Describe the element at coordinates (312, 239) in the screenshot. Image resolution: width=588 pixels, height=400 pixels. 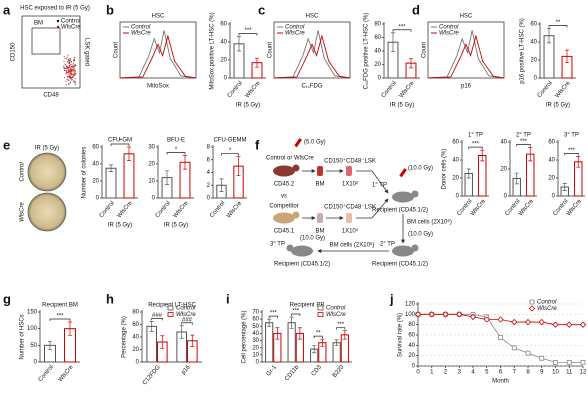
I see `dose-label: (10.0 Gy)` at that location.